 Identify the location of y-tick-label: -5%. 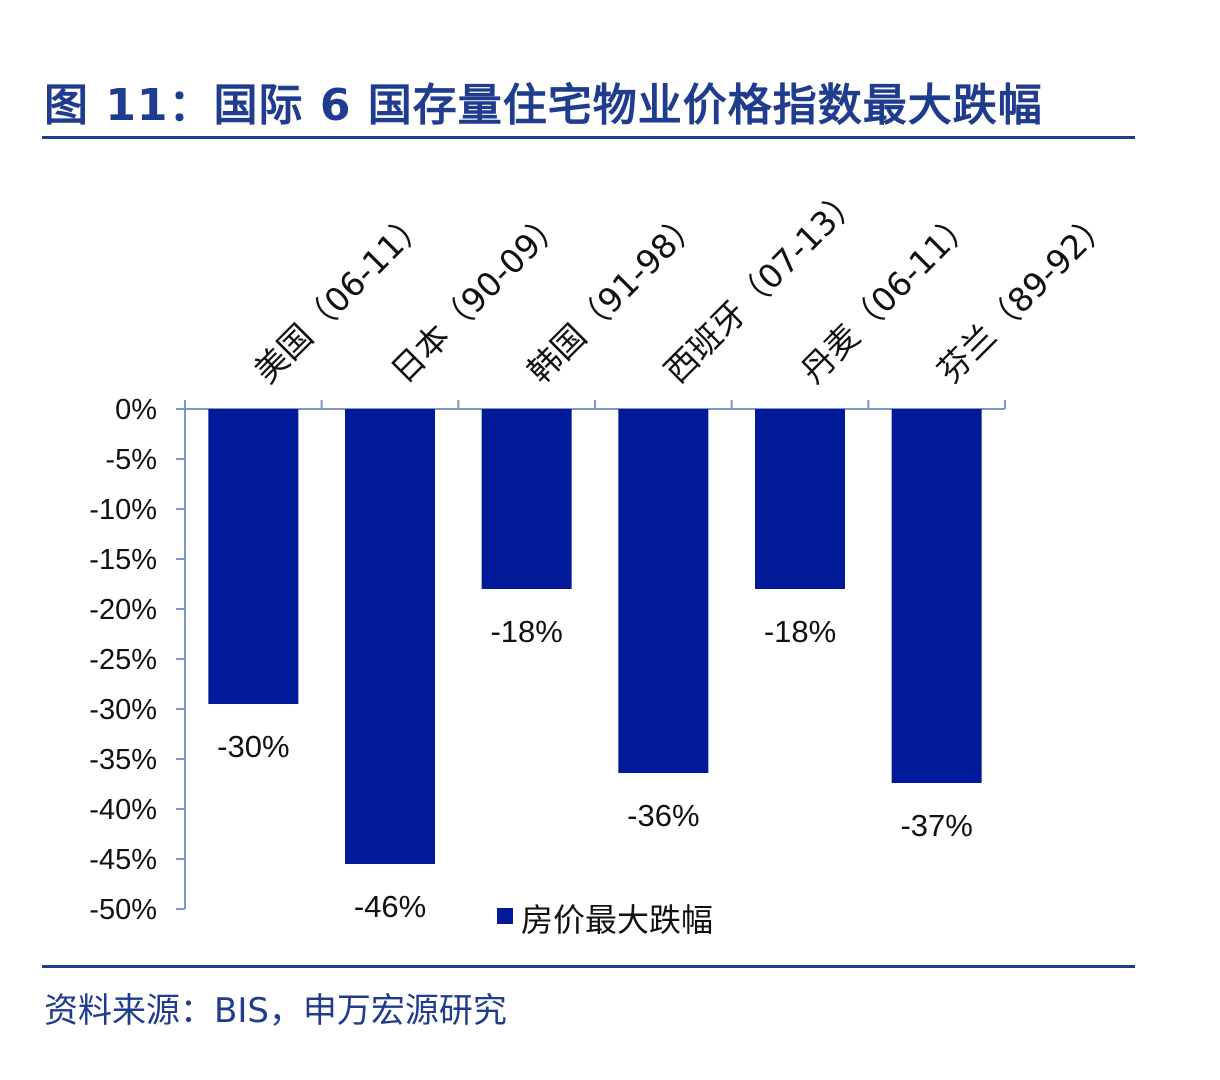
(131, 460).